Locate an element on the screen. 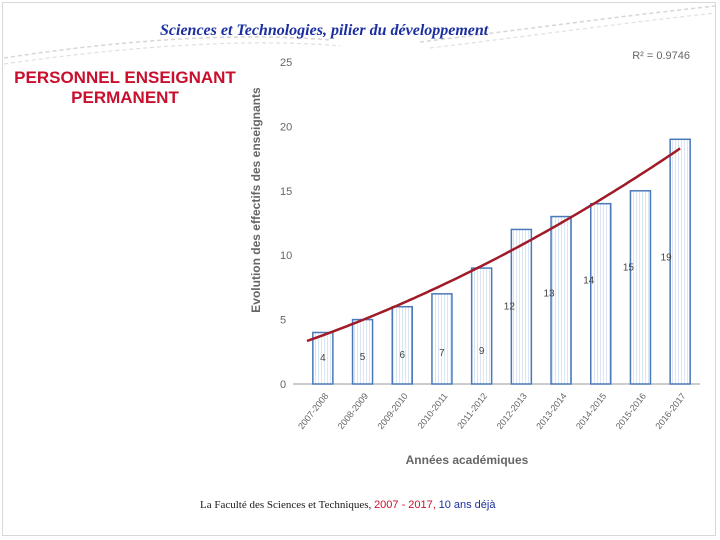 Image resolution: width=720 pixels, height=540 pixels. x-tick-label: 2009-2010 is located at coordinates (392, 411).